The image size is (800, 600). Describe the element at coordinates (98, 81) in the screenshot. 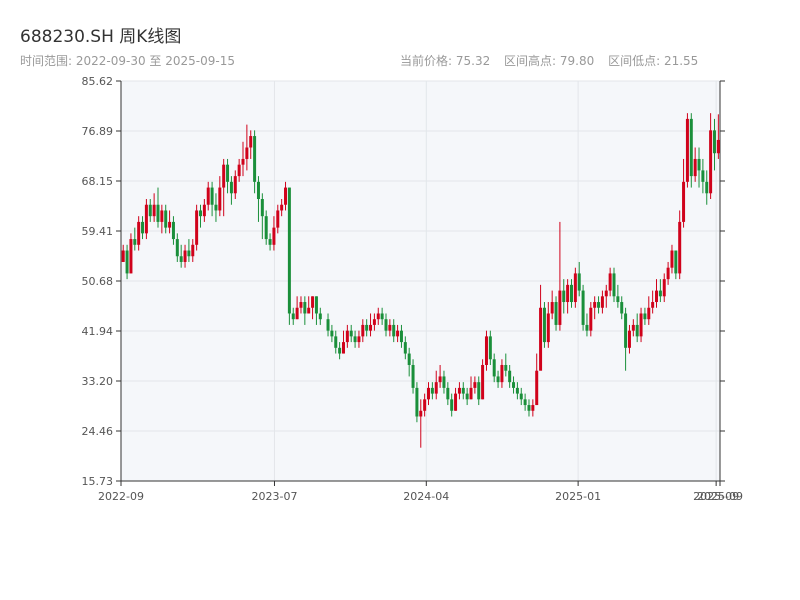

I see `y-tick-label: 85.62` at that location.